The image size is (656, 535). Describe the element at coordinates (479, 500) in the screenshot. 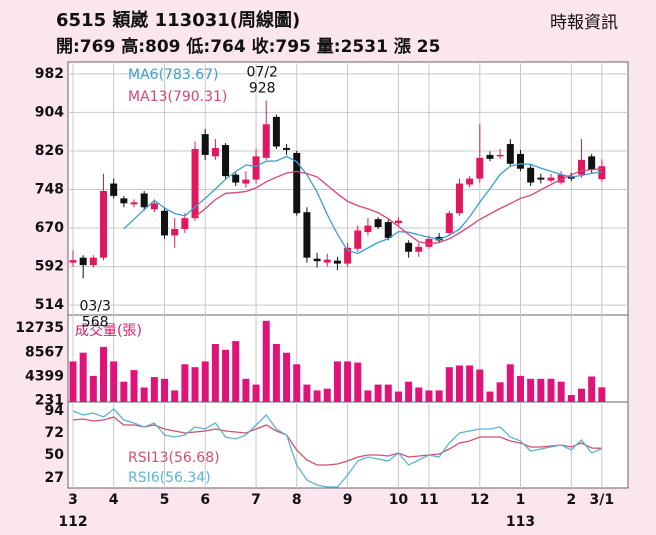

I see `x-tick-label: 12` at that location.